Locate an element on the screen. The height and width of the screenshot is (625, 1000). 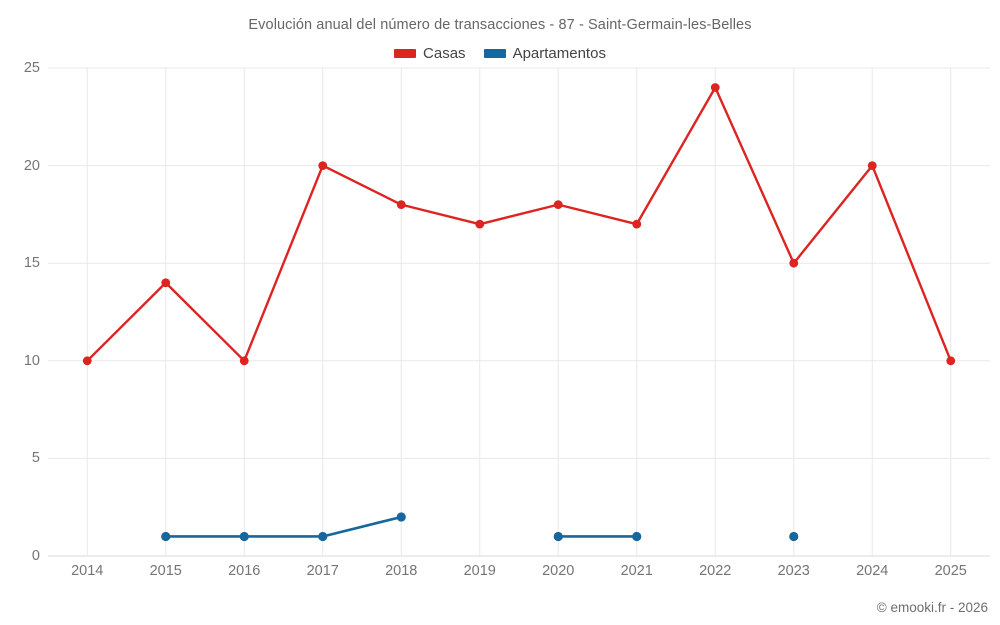
x-tick-label: 2020 is located at coordinates (558, 571).